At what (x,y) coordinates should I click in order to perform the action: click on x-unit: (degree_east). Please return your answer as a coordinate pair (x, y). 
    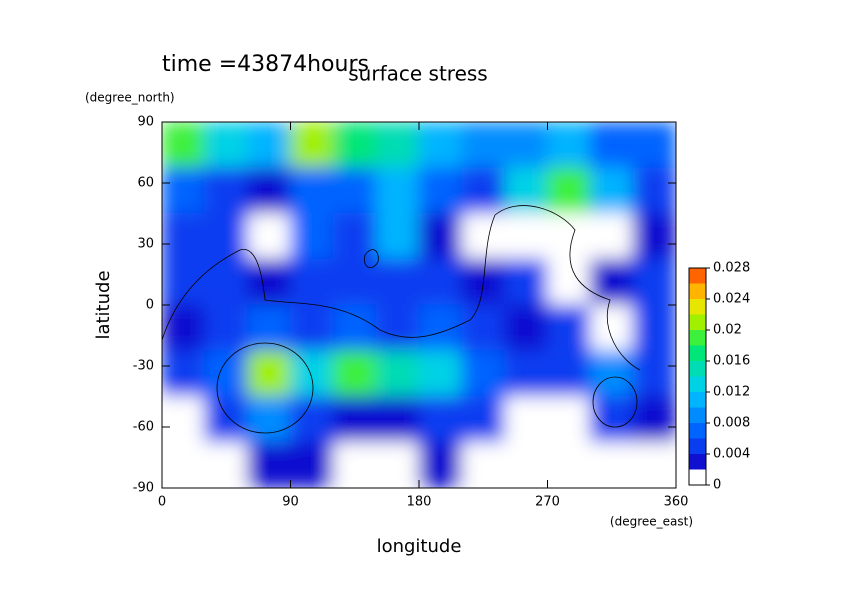
    Looking at the image, I should click on (651, 522).